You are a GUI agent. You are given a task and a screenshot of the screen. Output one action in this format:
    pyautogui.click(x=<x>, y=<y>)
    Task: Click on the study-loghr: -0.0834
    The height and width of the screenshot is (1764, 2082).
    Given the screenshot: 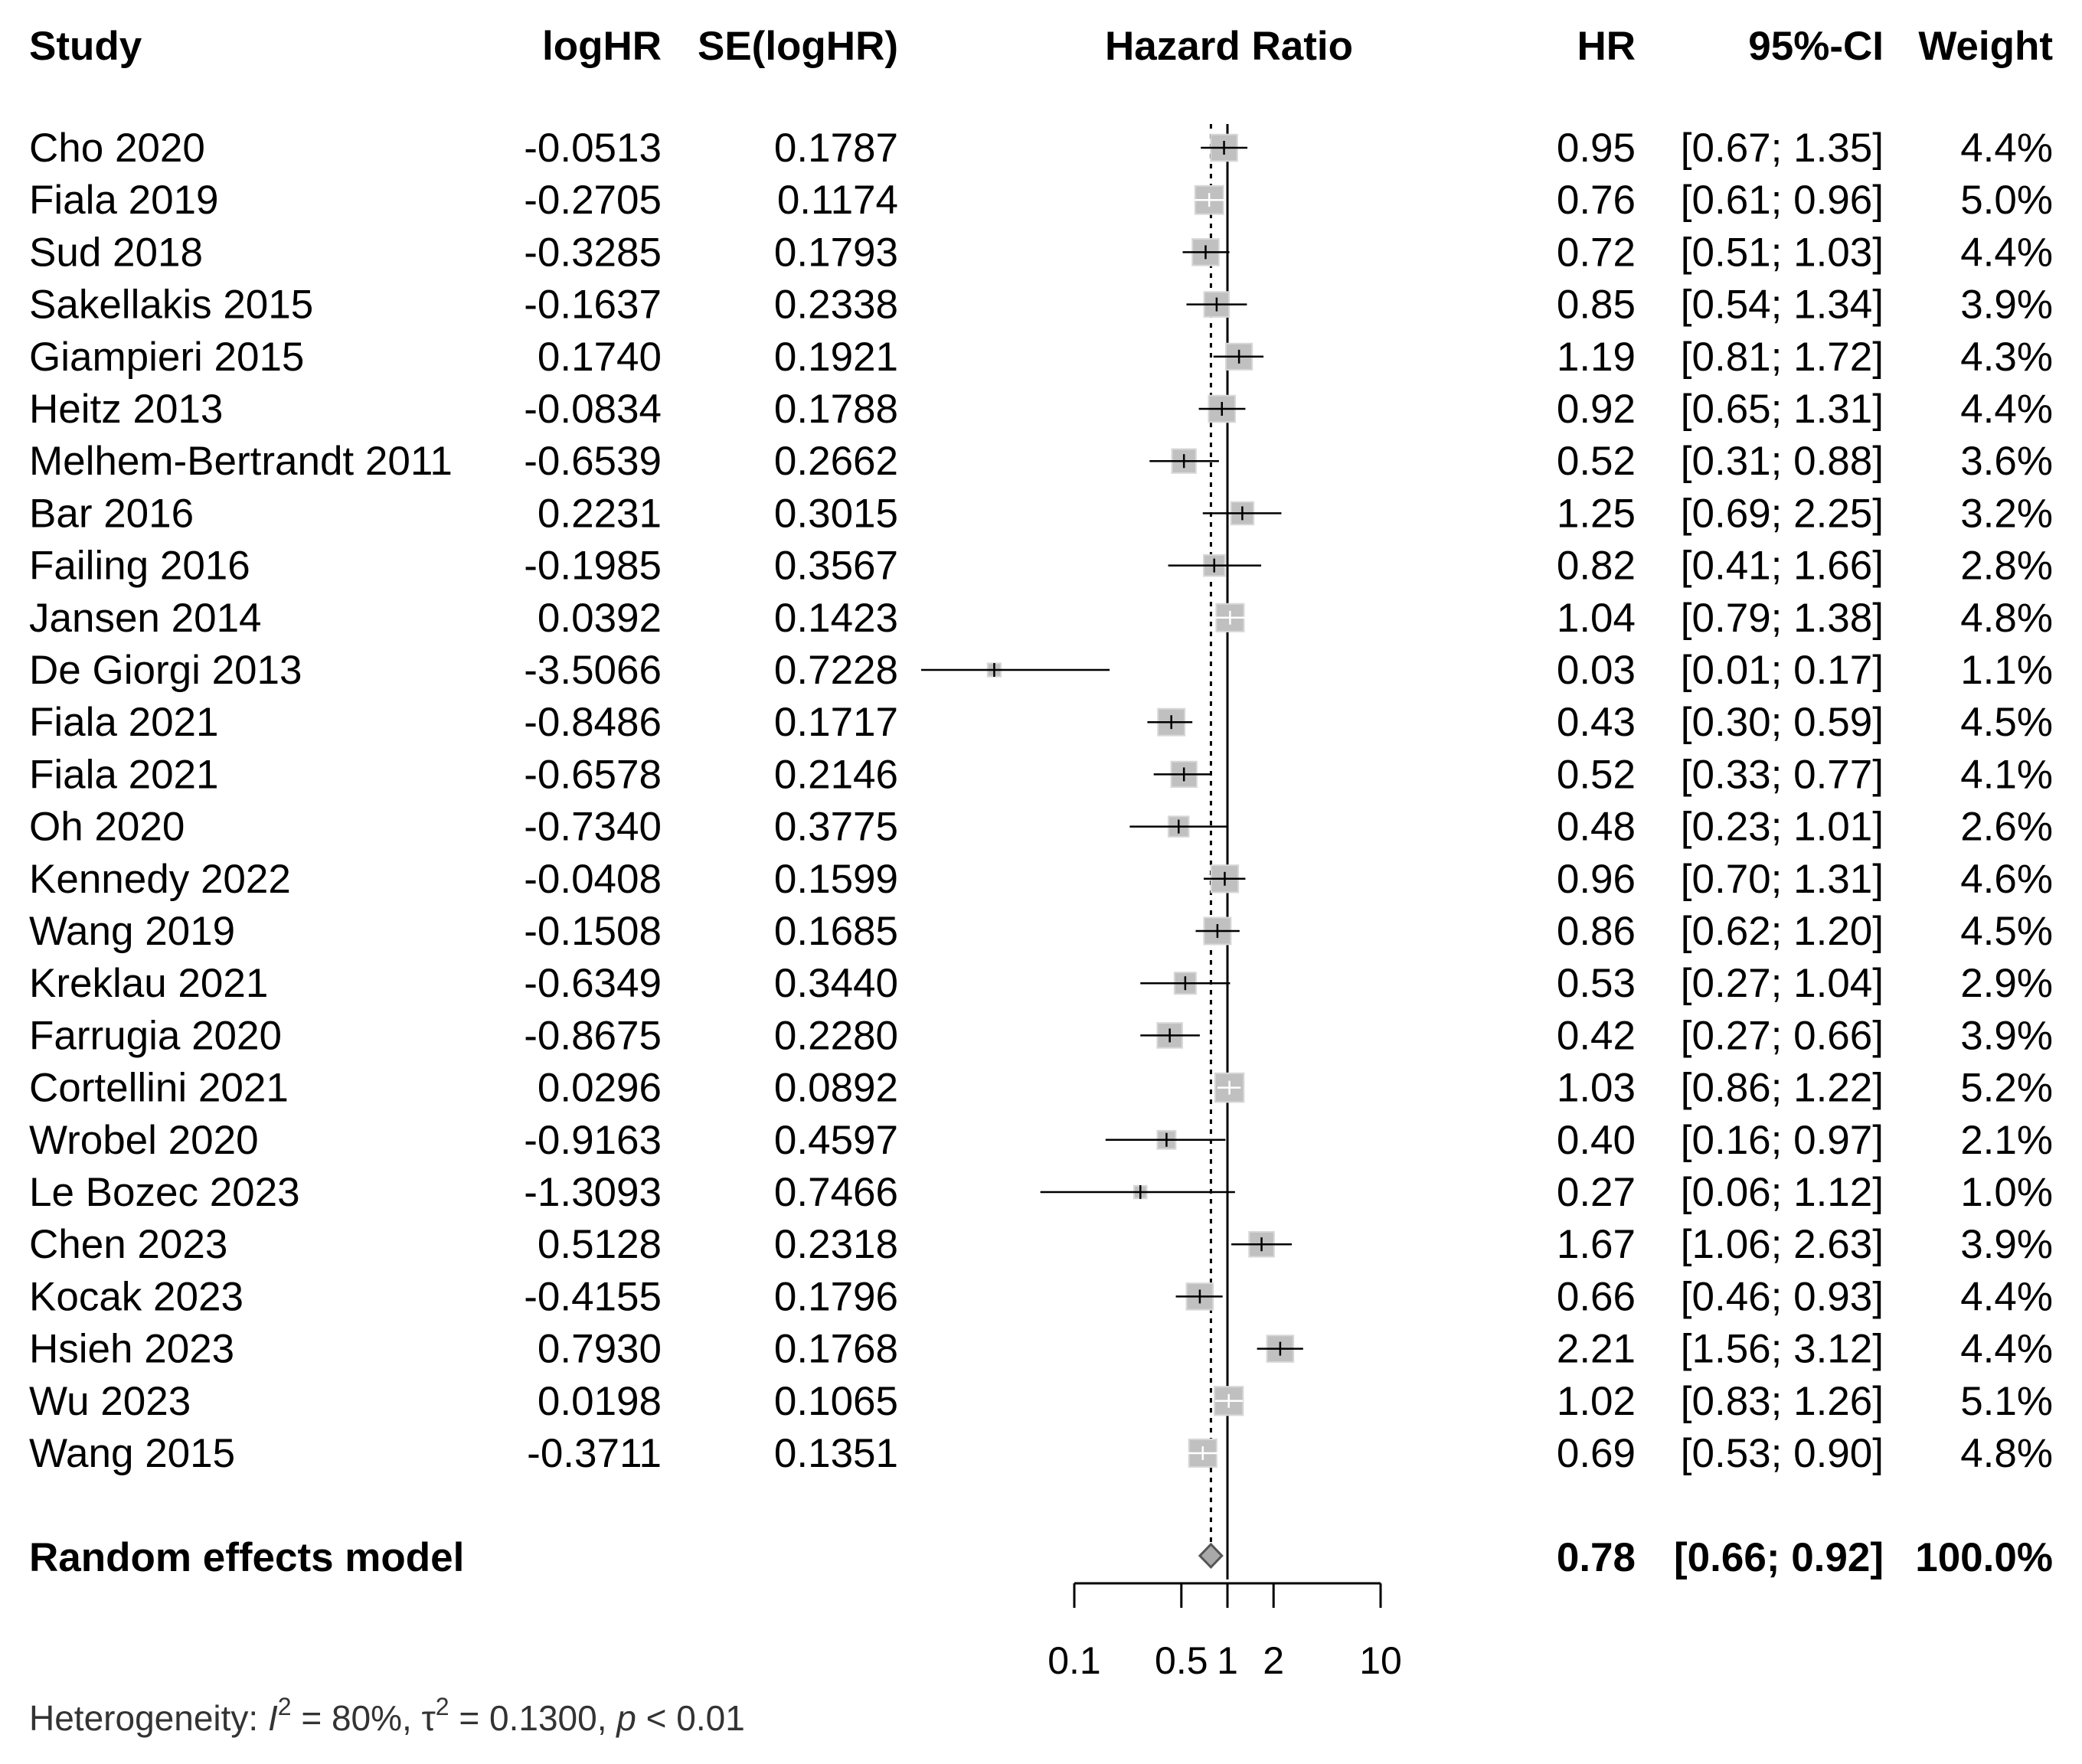 What is the action you would take?
    pyautogui.click(x=593, y=409)
    